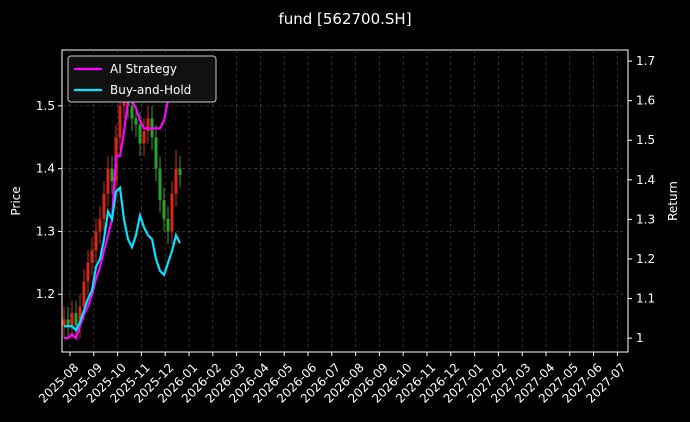 This screenshot has height=422, width=690. I want to click on chart-title: fund [562700.SH], so click(344, 19).